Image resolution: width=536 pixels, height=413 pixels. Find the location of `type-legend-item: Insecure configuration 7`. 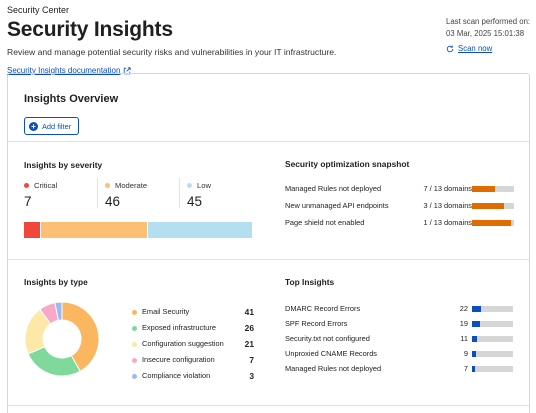

type-legend-item: Insecure configuration 7 is located at coordinates (193, 361).